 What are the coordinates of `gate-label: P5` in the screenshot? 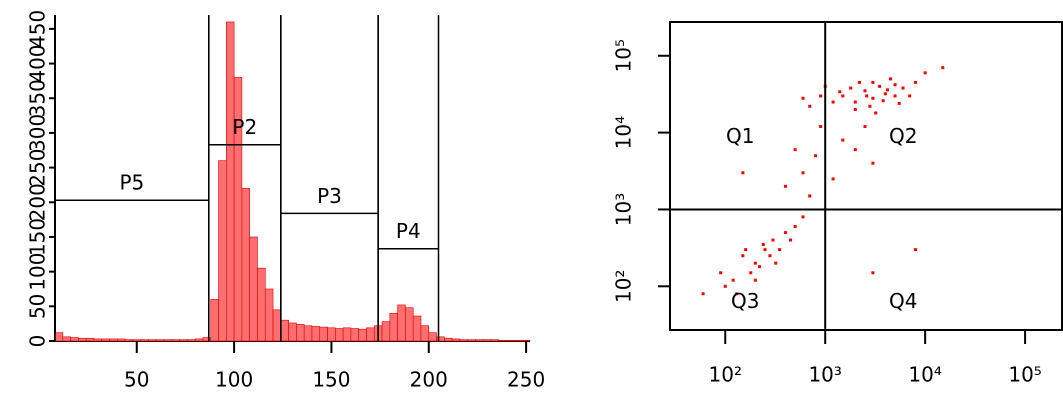 It's located at (131, 183).